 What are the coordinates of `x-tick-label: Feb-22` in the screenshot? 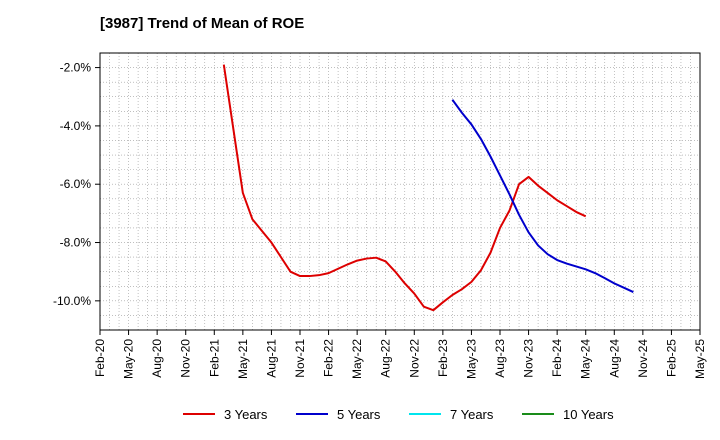 It's located at (329, 358).